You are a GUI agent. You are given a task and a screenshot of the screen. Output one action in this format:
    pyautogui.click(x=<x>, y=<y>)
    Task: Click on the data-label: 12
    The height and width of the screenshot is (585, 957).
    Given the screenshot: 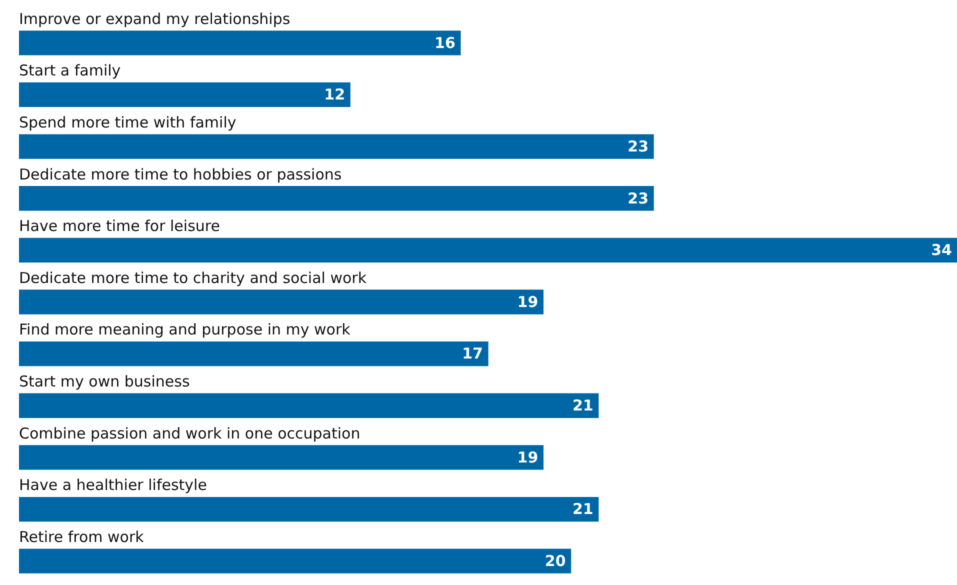 What is the action you would take?
    pyautogui.click(x=335, y=95)
    